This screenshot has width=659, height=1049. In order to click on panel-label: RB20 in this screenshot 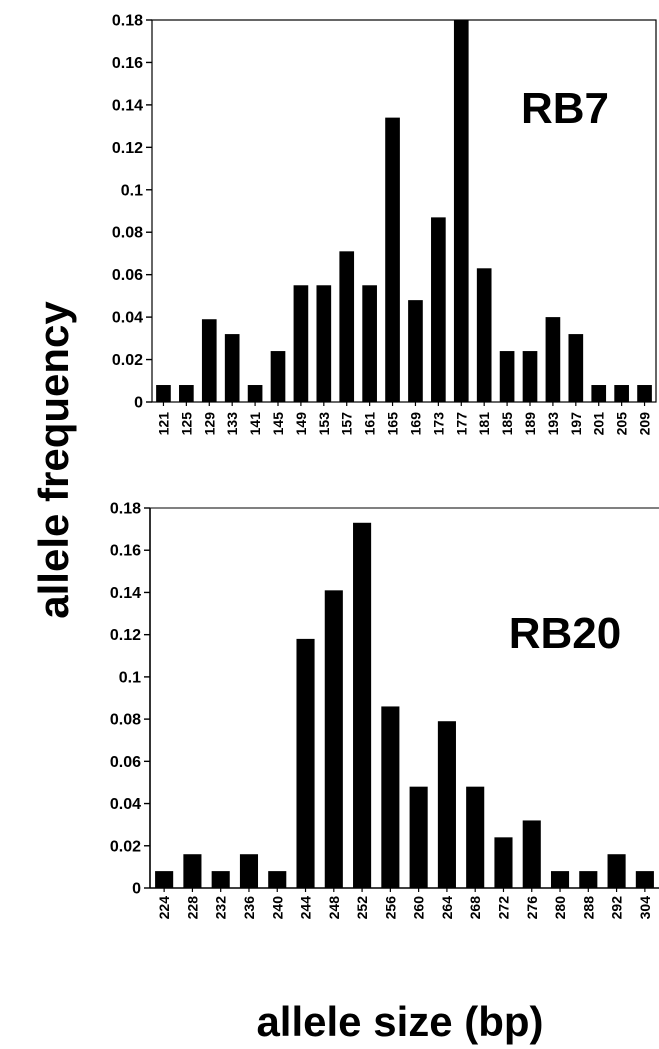, I will do `click(565, 633)`.